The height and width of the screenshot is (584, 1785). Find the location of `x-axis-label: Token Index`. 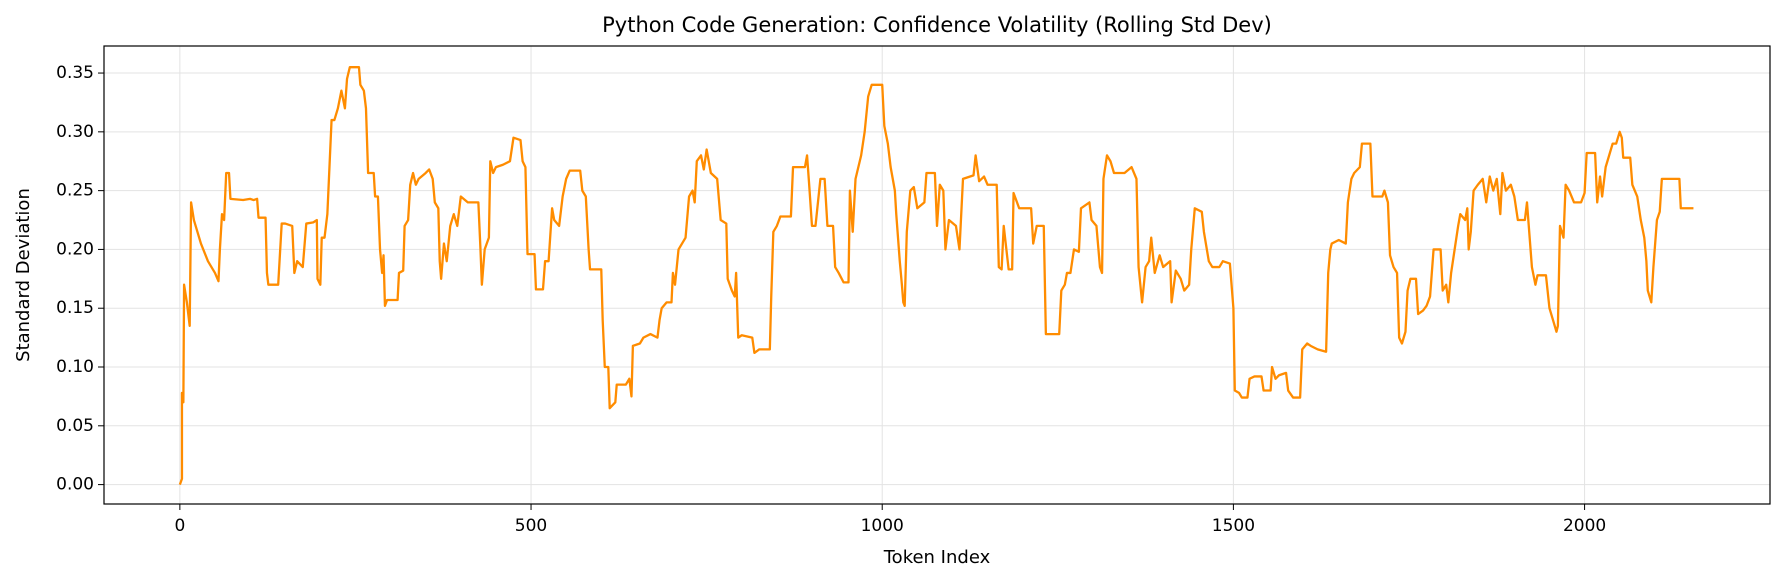

x-axis-label: Token Index is located at coordinates (937, 557).